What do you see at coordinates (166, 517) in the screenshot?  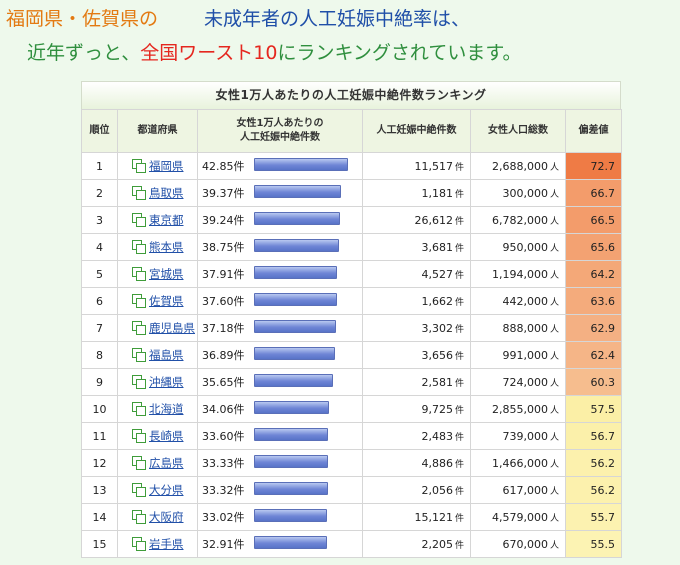 I see `prefecture-link: 大阪府` at bounding box center [166, 517].